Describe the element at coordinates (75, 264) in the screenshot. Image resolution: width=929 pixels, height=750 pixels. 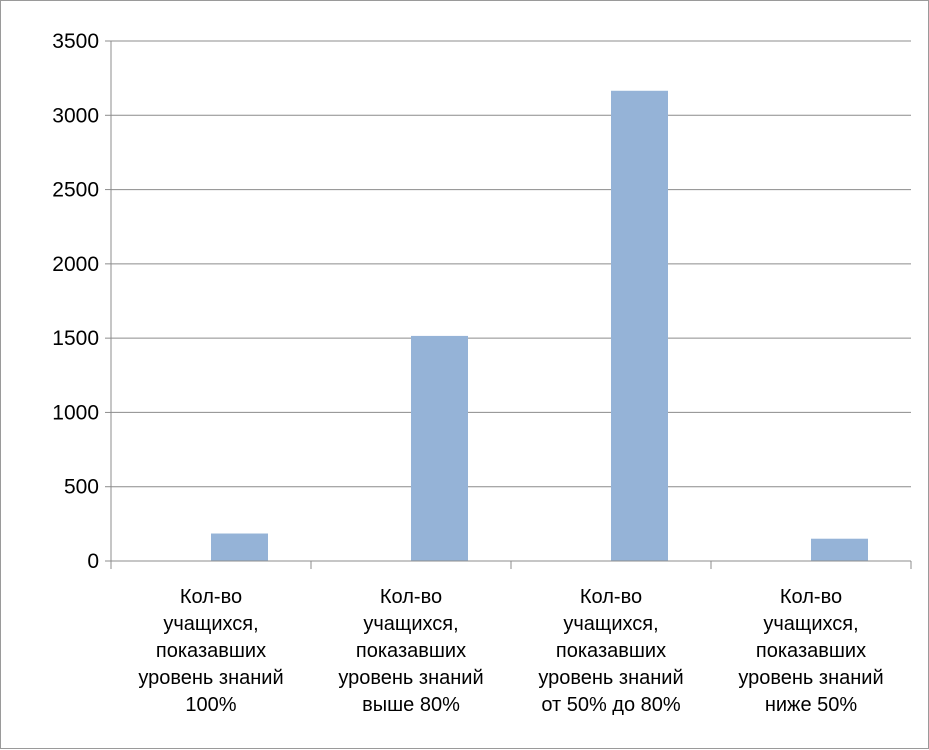
I see `y-tick-label: 2000` at that location.